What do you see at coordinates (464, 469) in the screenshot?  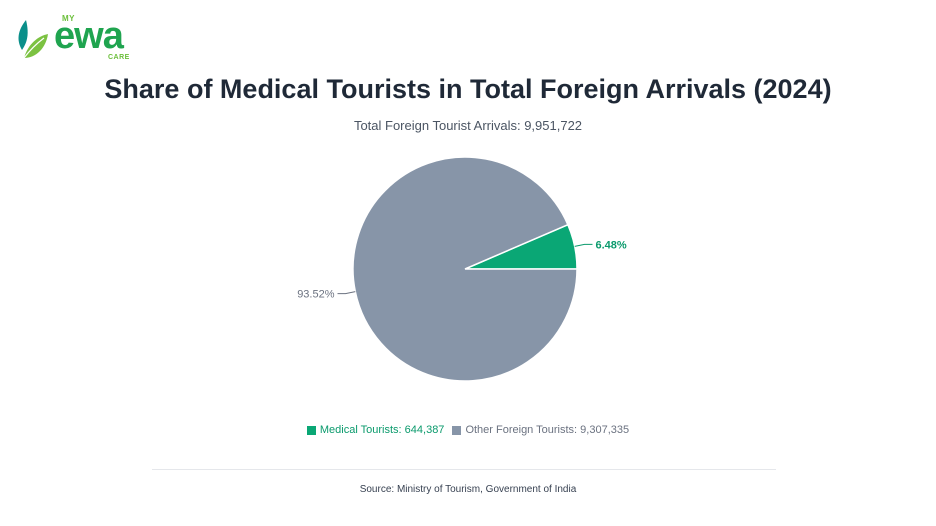 I see `footer-divider` at bounding box center [464, 469].